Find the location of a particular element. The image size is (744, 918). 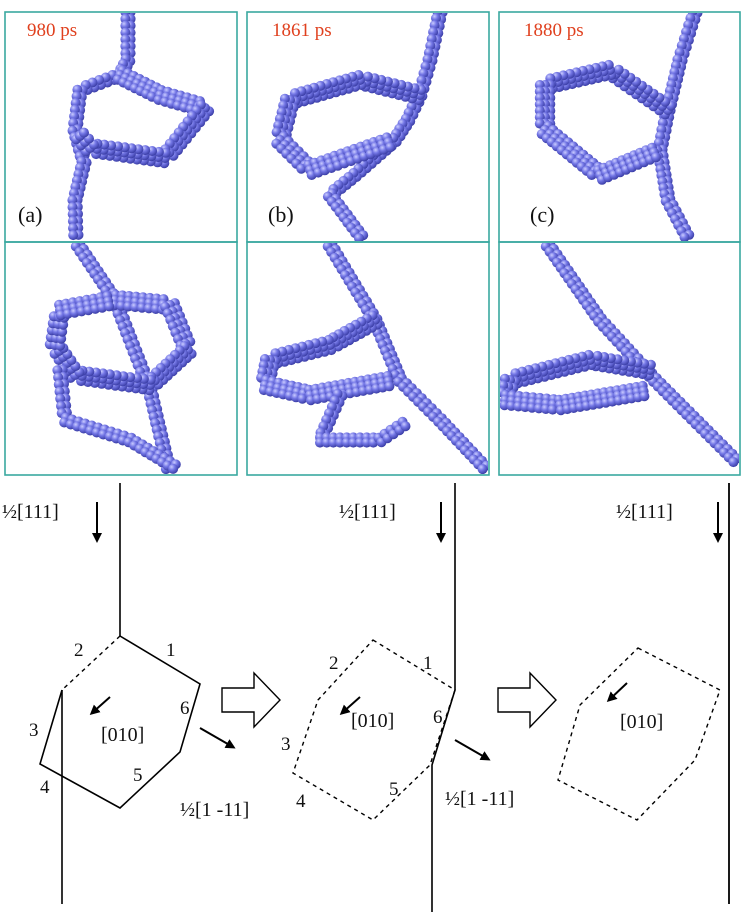

seg-3-a: 3 is located at coordinates (34, 730).